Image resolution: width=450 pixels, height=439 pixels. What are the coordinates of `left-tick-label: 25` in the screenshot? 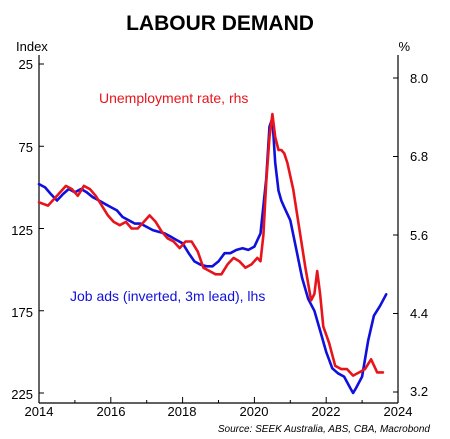 It's located at (26, 64).